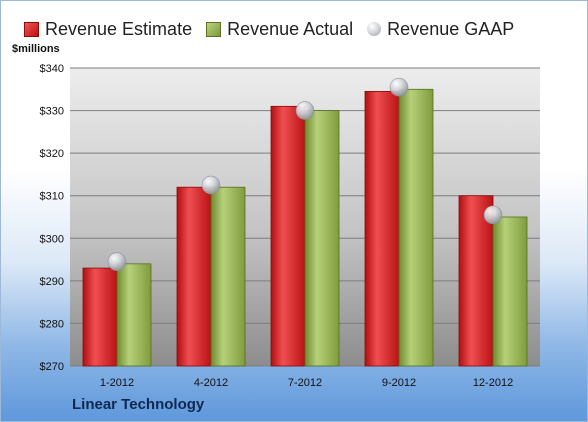 The image size is (588, 422). What do you see at coordinates (52, 239) in the screenshot?
I see `y-tick-label: $300` at bounding box center [52, 239].